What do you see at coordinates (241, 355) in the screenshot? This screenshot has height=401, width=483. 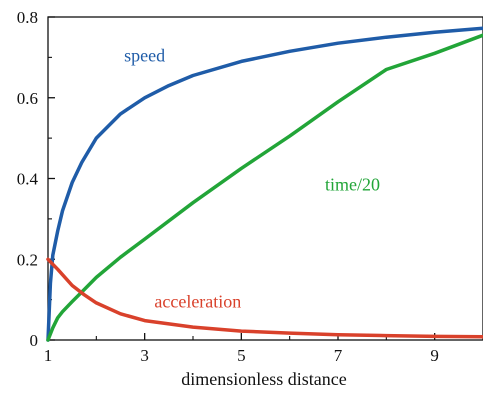 I see `x-tick-label: 5` at bounding box center [241, 355].